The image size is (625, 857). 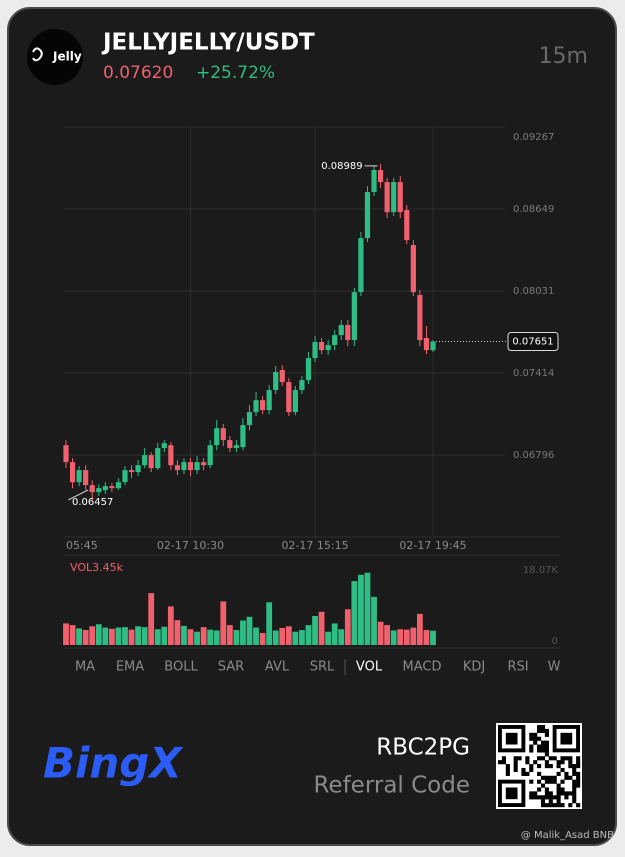 What do you see at coordinates (533, 137) in the screenshot?
I see `y-tick-label: 0.09267` at bounding box center [533, 137].